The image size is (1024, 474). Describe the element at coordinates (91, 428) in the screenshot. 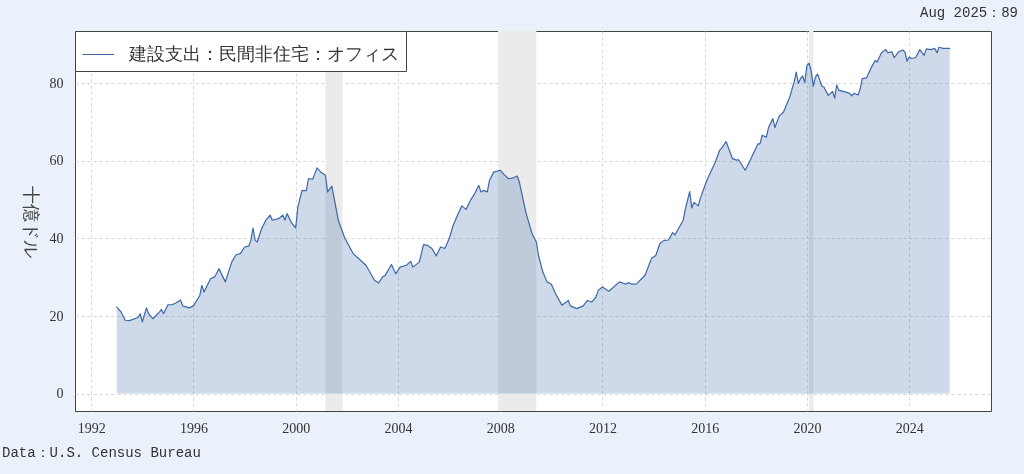

I see `x-tick-label: 1992` at that location.